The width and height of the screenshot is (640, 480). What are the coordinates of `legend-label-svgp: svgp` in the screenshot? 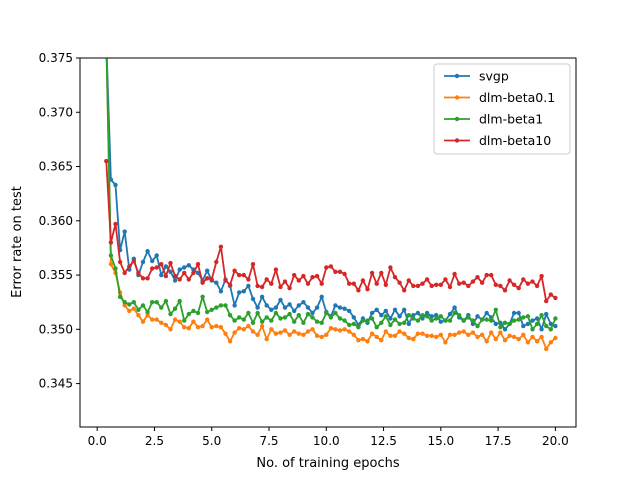 It's located at (494, 76).